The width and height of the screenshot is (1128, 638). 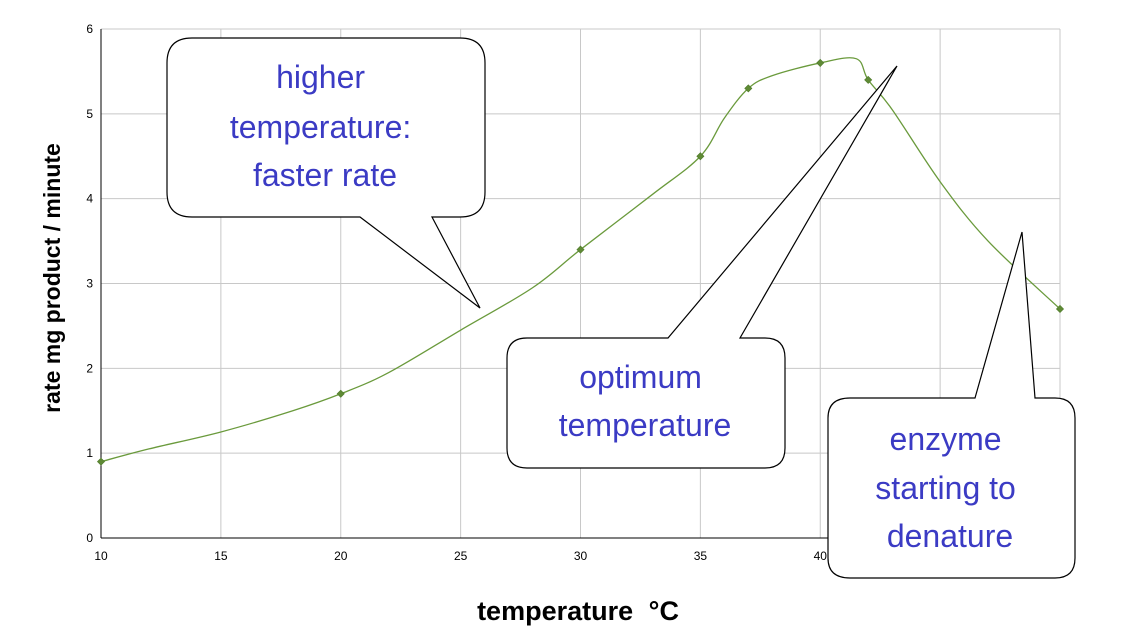 I want to click on y-tick-label: 6, so click(x=89, y=29).